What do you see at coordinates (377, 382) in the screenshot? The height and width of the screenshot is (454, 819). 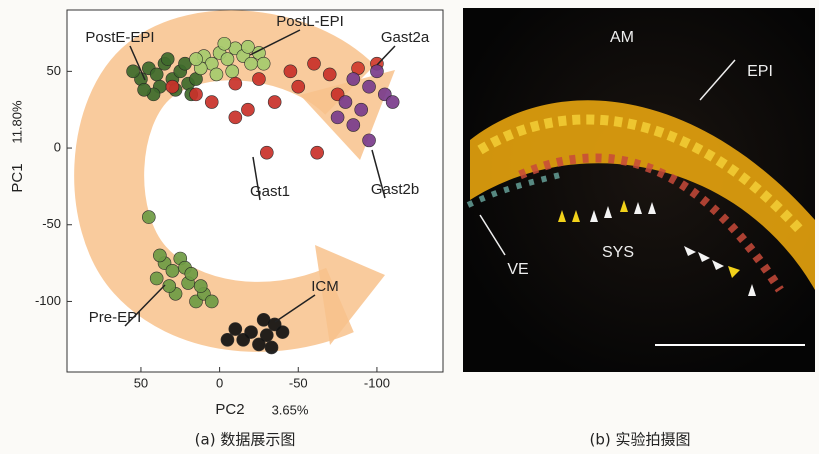 I see `x-tick-label: -100` at bounding box center [377, 382].